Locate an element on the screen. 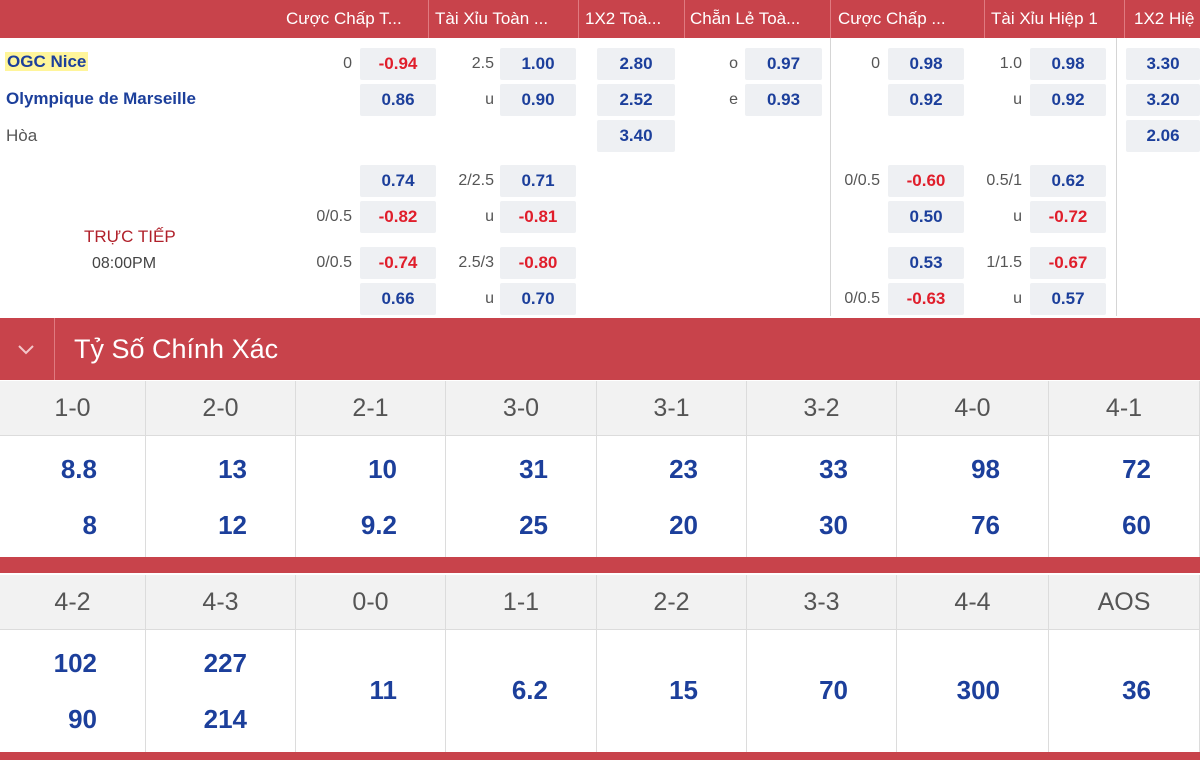 The height and width of the screenshot is (760, 1200). odds-ft-1x2-away: 2.52 is located at coordinates (636, 100).